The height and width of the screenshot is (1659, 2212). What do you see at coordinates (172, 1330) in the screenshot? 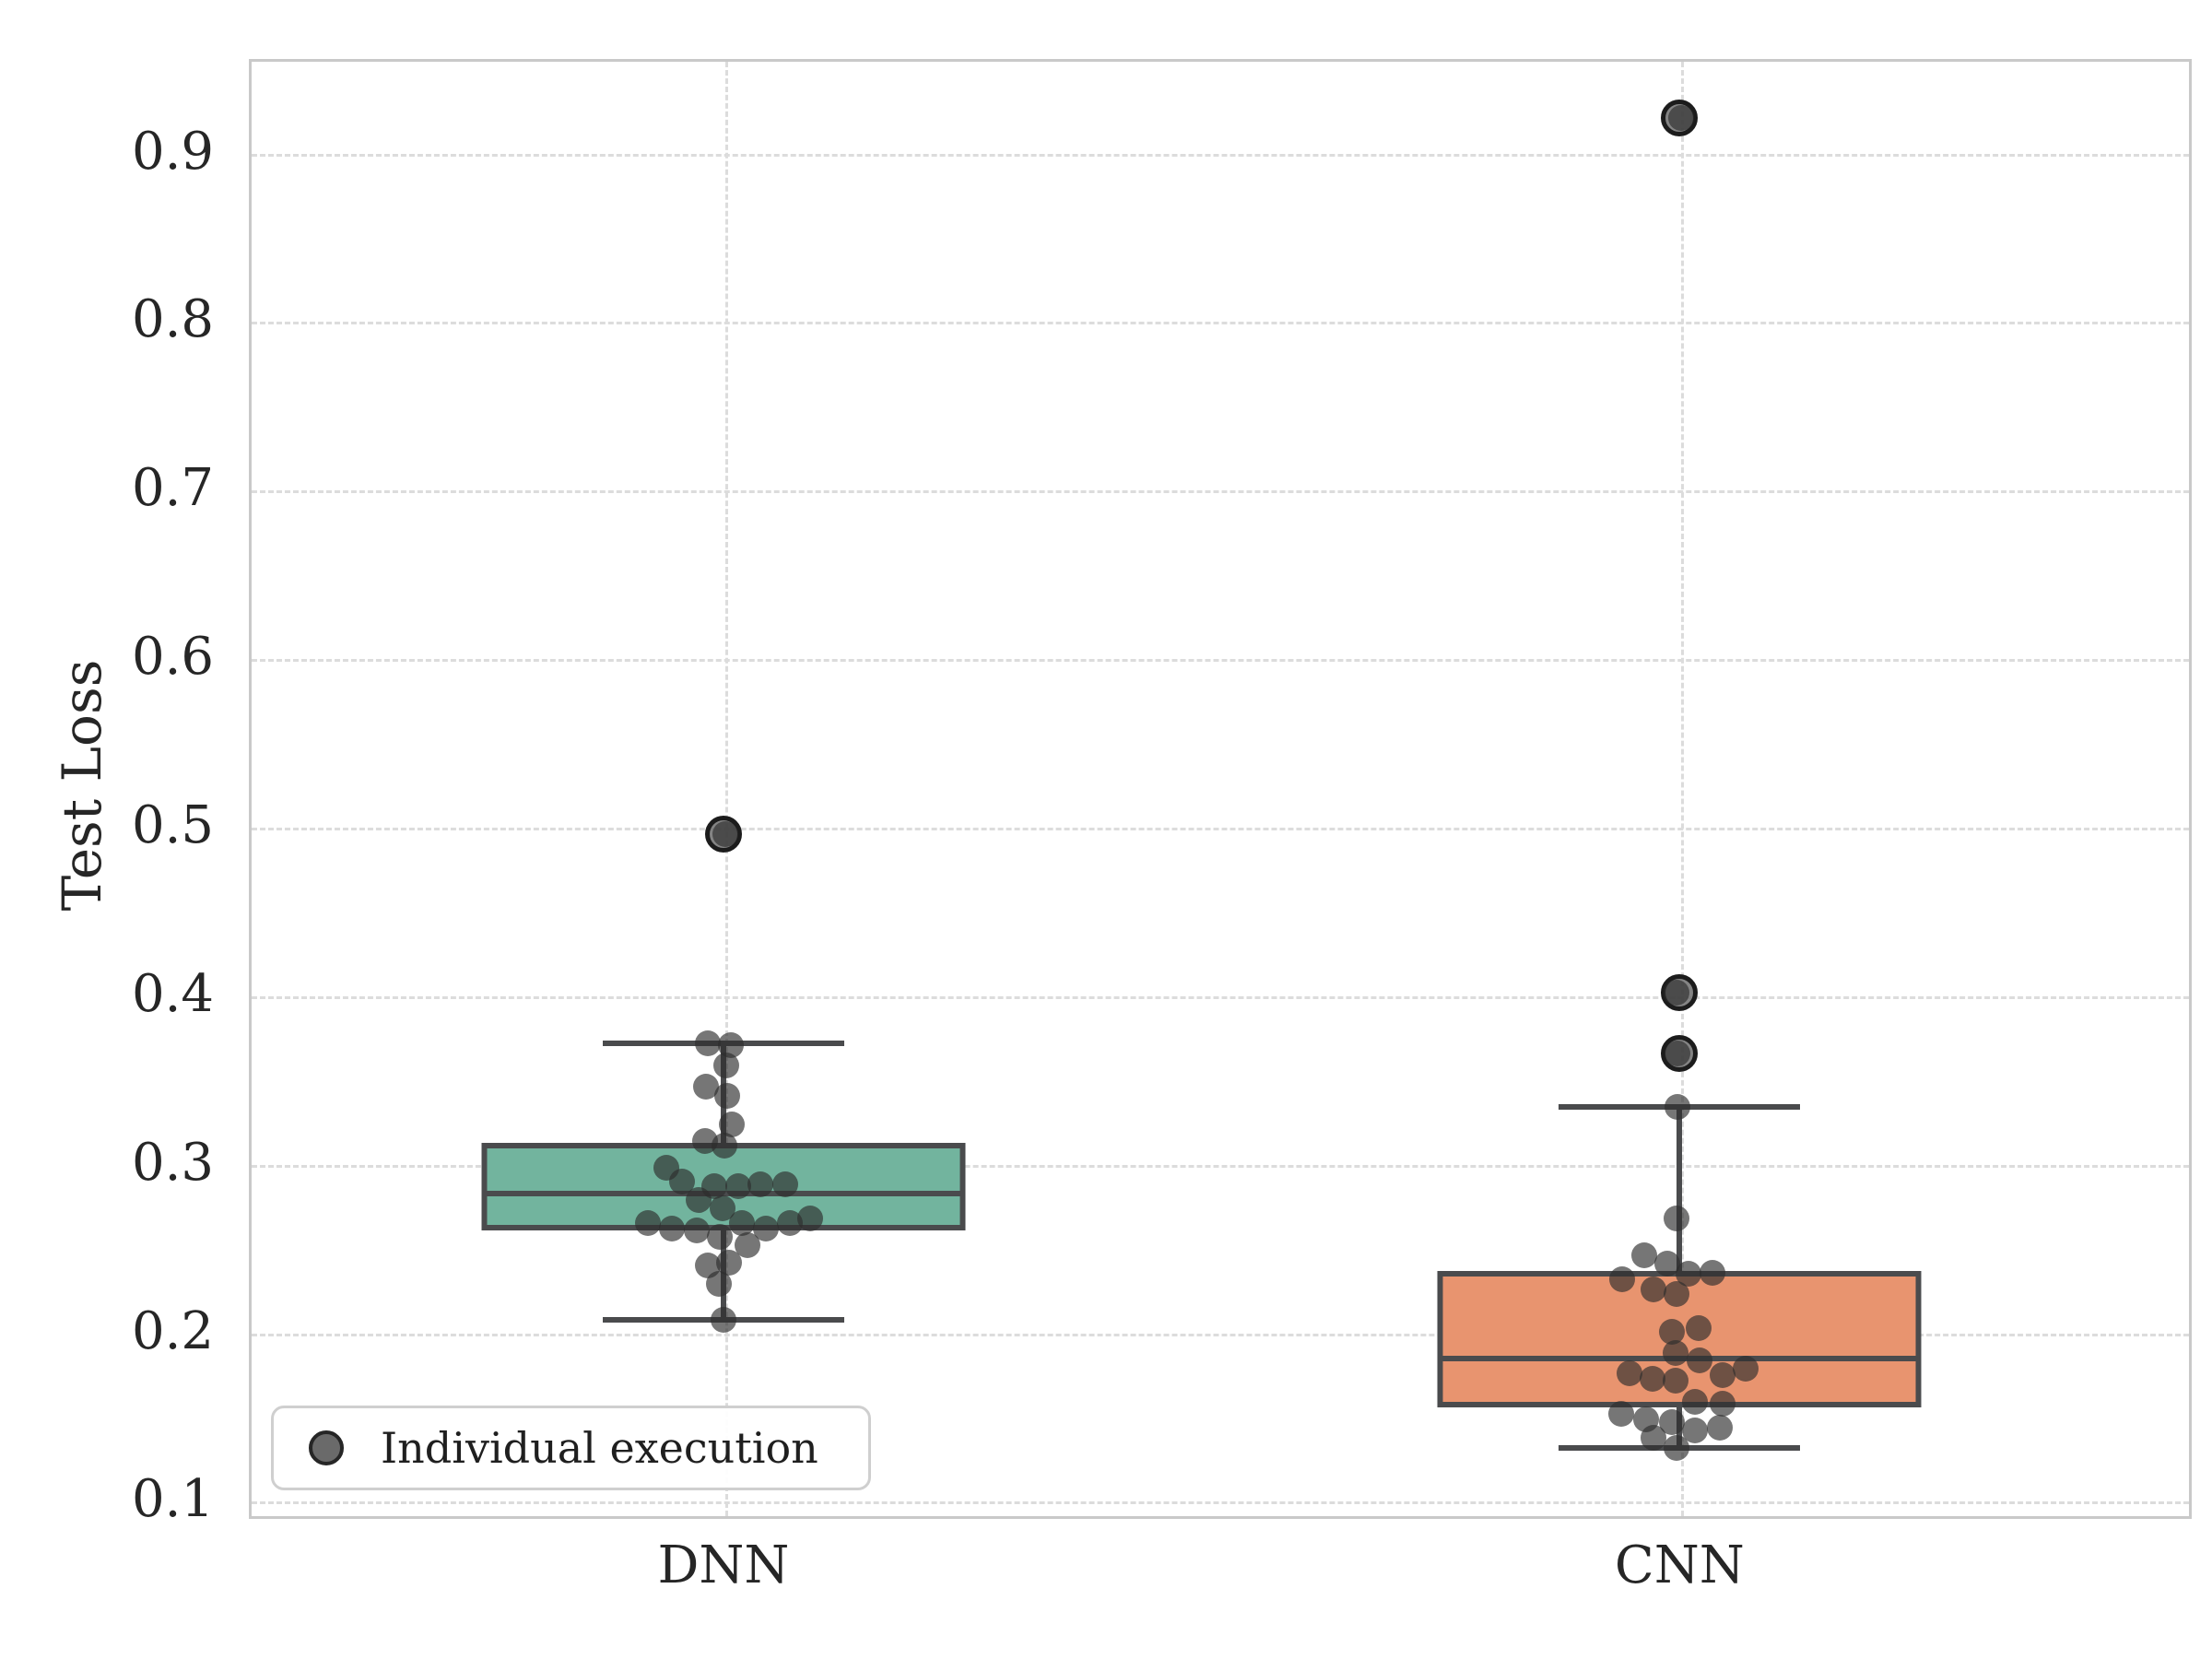
I see `y-tick-label: 0.2` at bounding box center [172, 1330].